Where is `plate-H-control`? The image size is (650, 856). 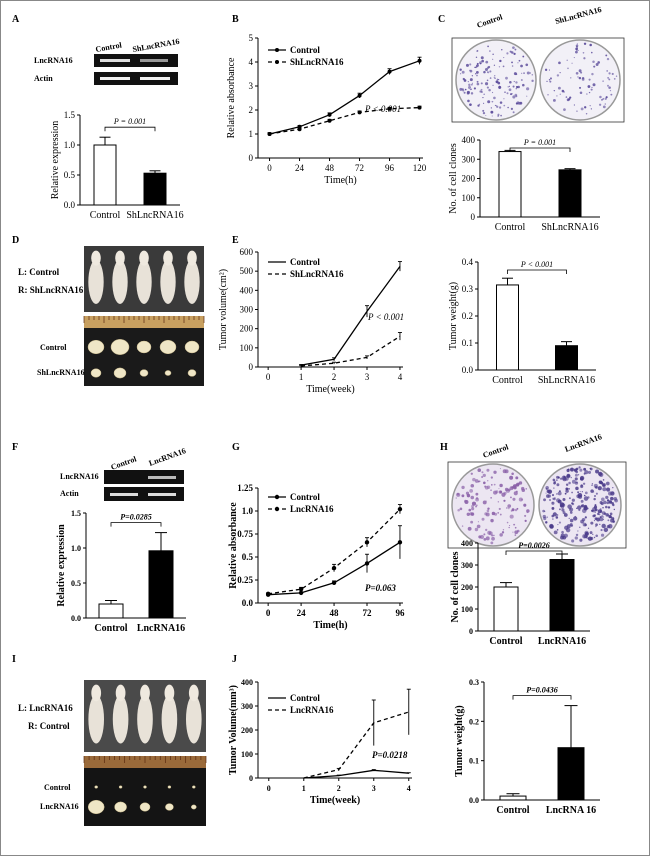 plate-H-control is located at coordinates (493, 505).